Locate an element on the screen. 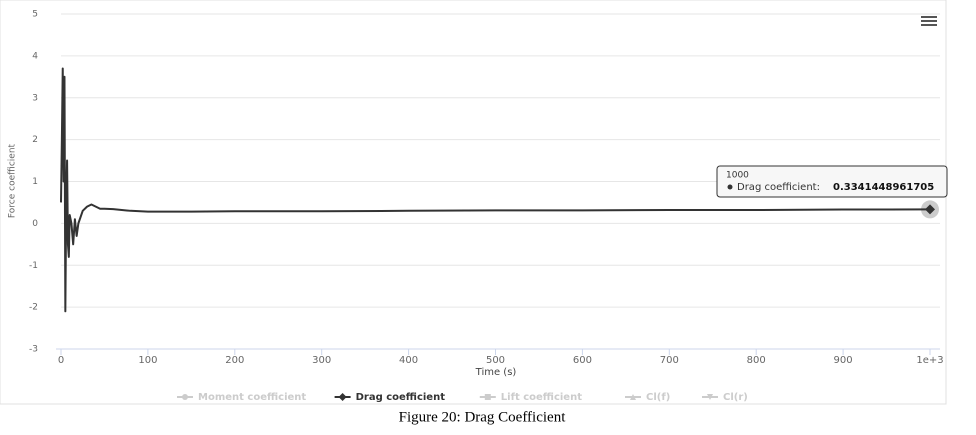 The width and height of the screenshot is (976, 435). x-tick-label: 1e+3 is located at coordinates (929, 360).